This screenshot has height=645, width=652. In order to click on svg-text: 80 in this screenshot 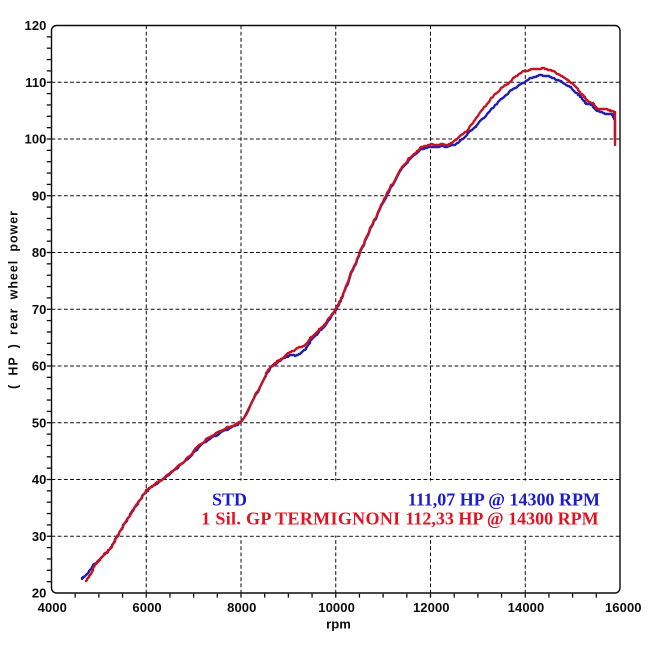, I will do `click(39, 252)`.